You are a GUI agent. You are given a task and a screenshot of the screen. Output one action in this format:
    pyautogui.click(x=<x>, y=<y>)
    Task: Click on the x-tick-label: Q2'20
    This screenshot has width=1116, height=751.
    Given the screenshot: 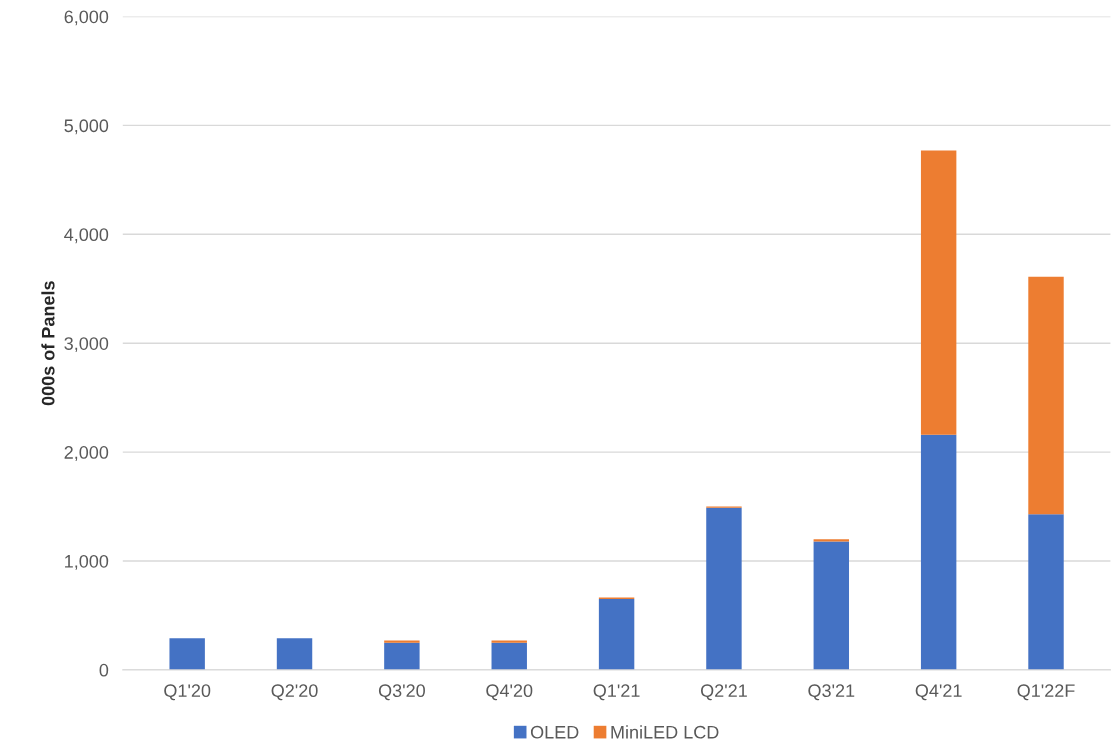 What is the action you would take?
    pyautogui.click(x=294, y=692)
    